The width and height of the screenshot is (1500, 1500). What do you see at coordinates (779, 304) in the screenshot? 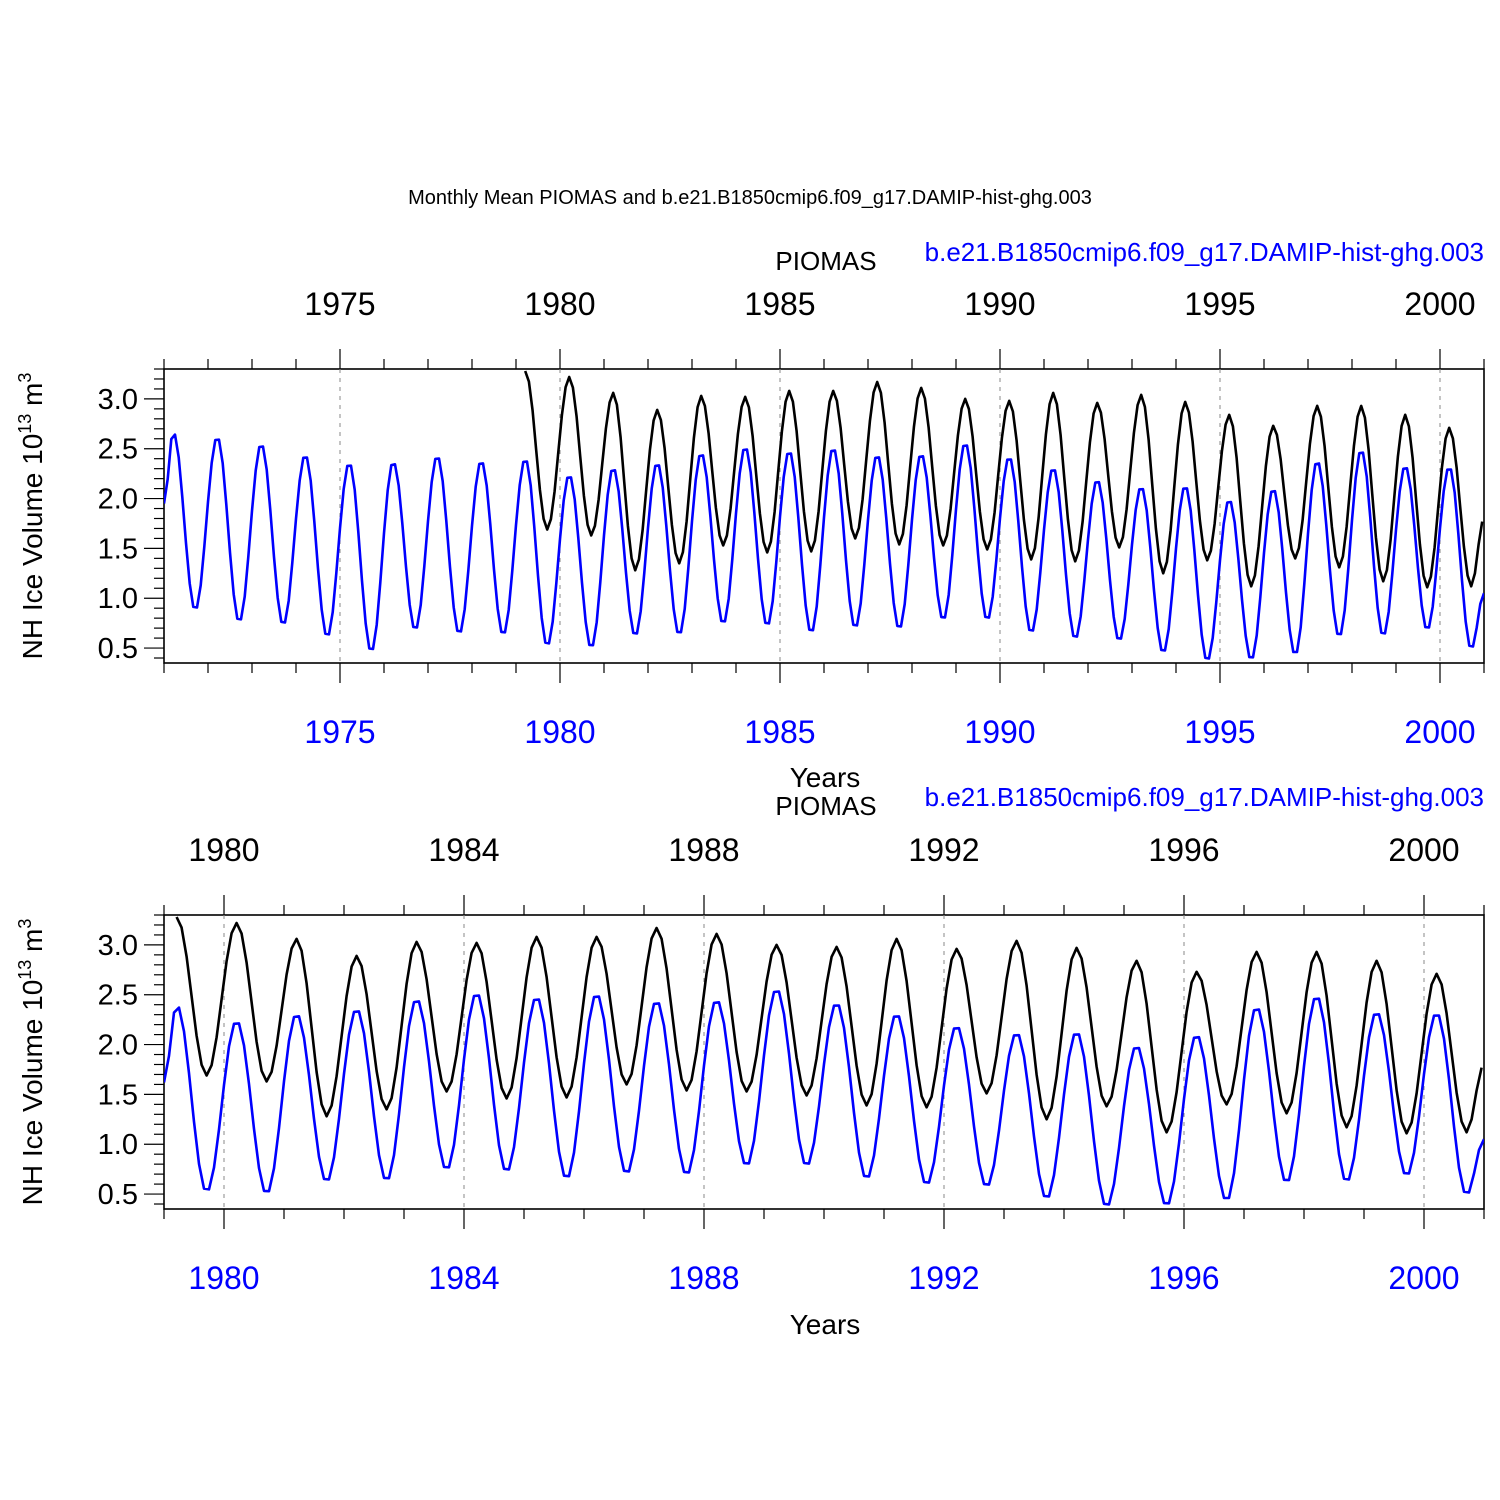
I see `x-tick-label-top: 1985` at bounding box center [779, 304].